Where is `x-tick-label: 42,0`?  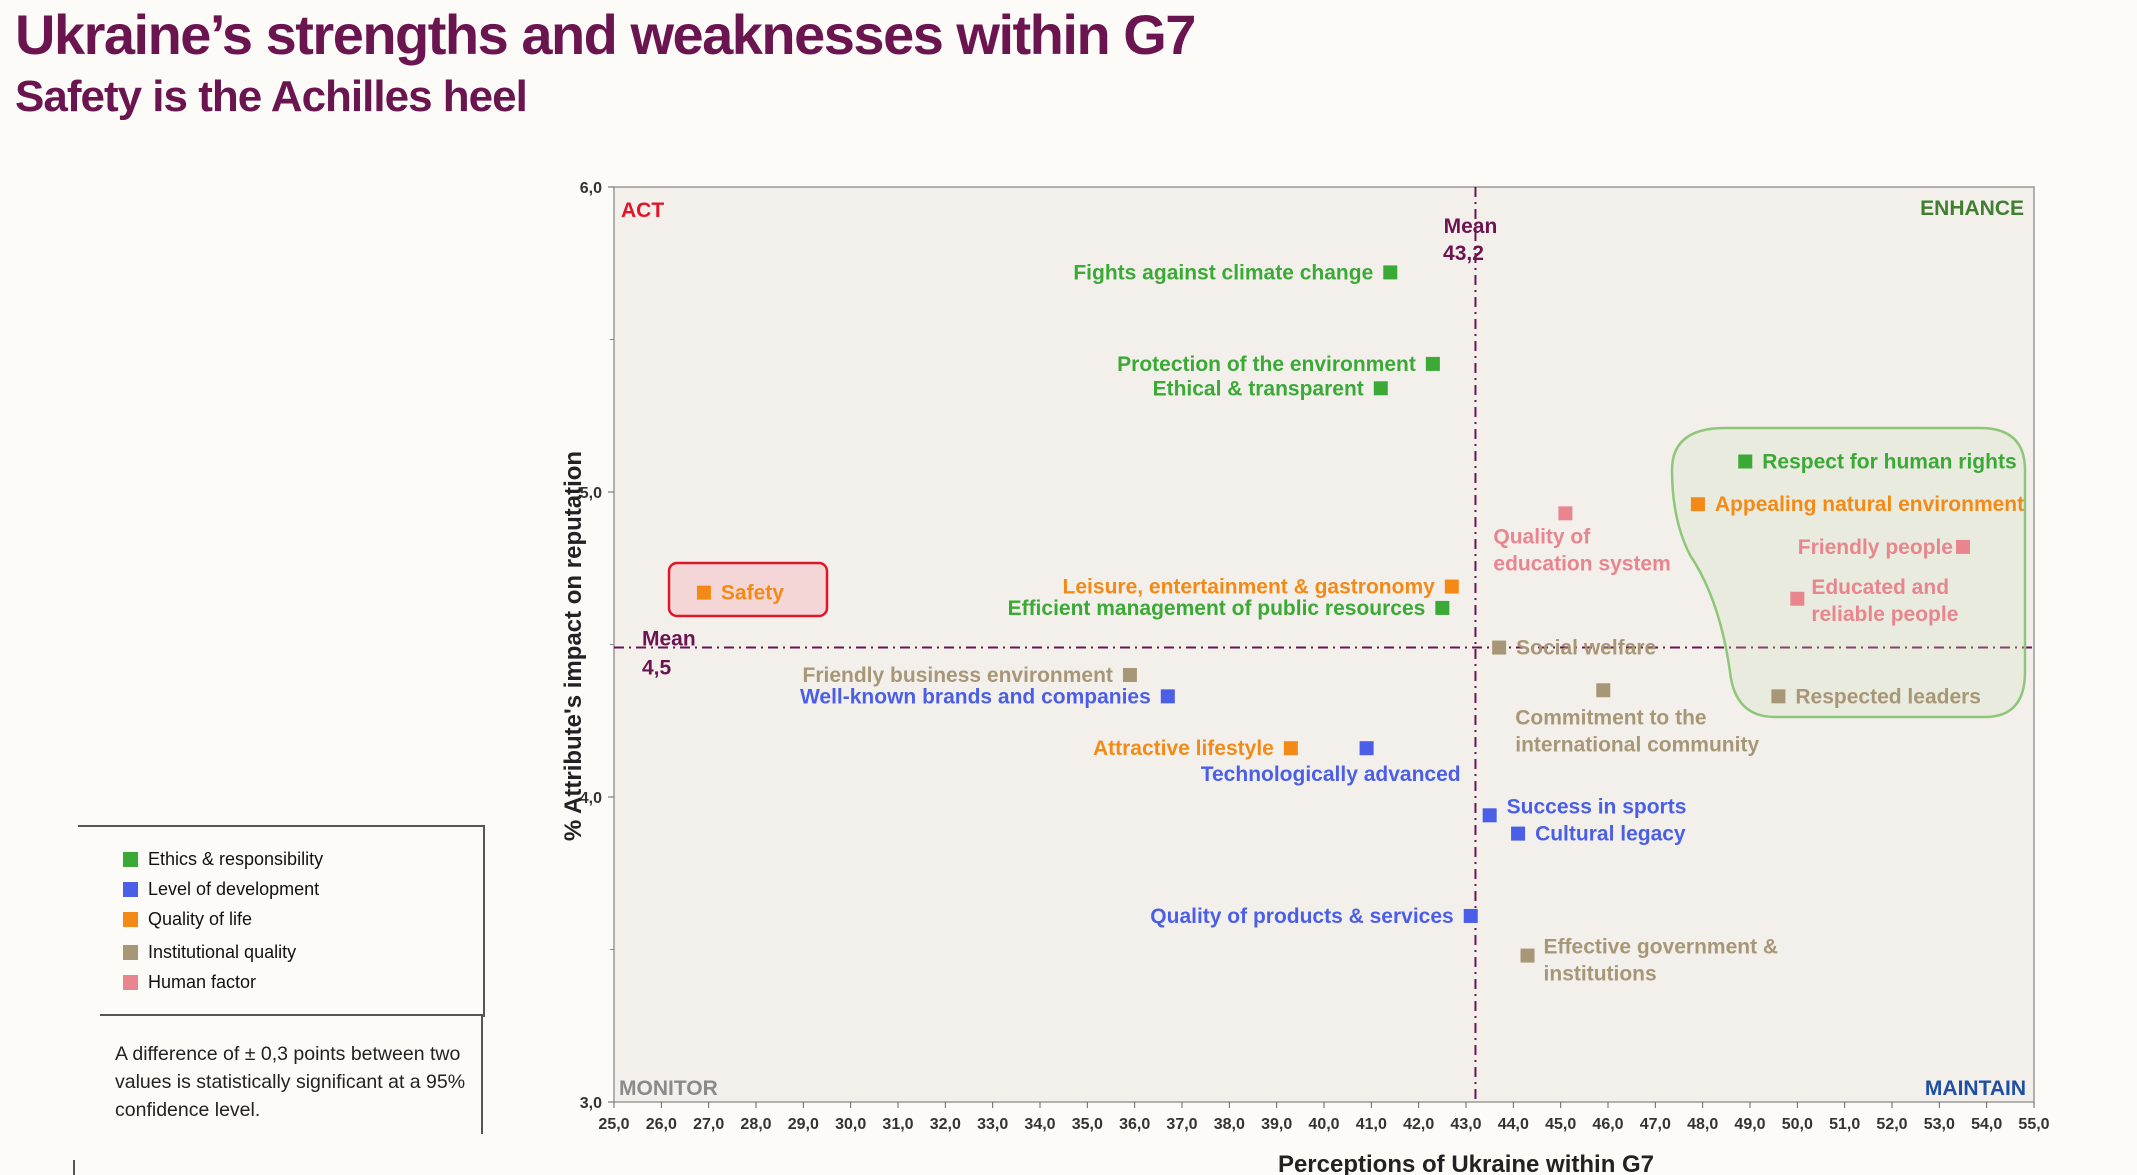
x-tick-label: 42,0 is located at coordinates (1418, 1124).